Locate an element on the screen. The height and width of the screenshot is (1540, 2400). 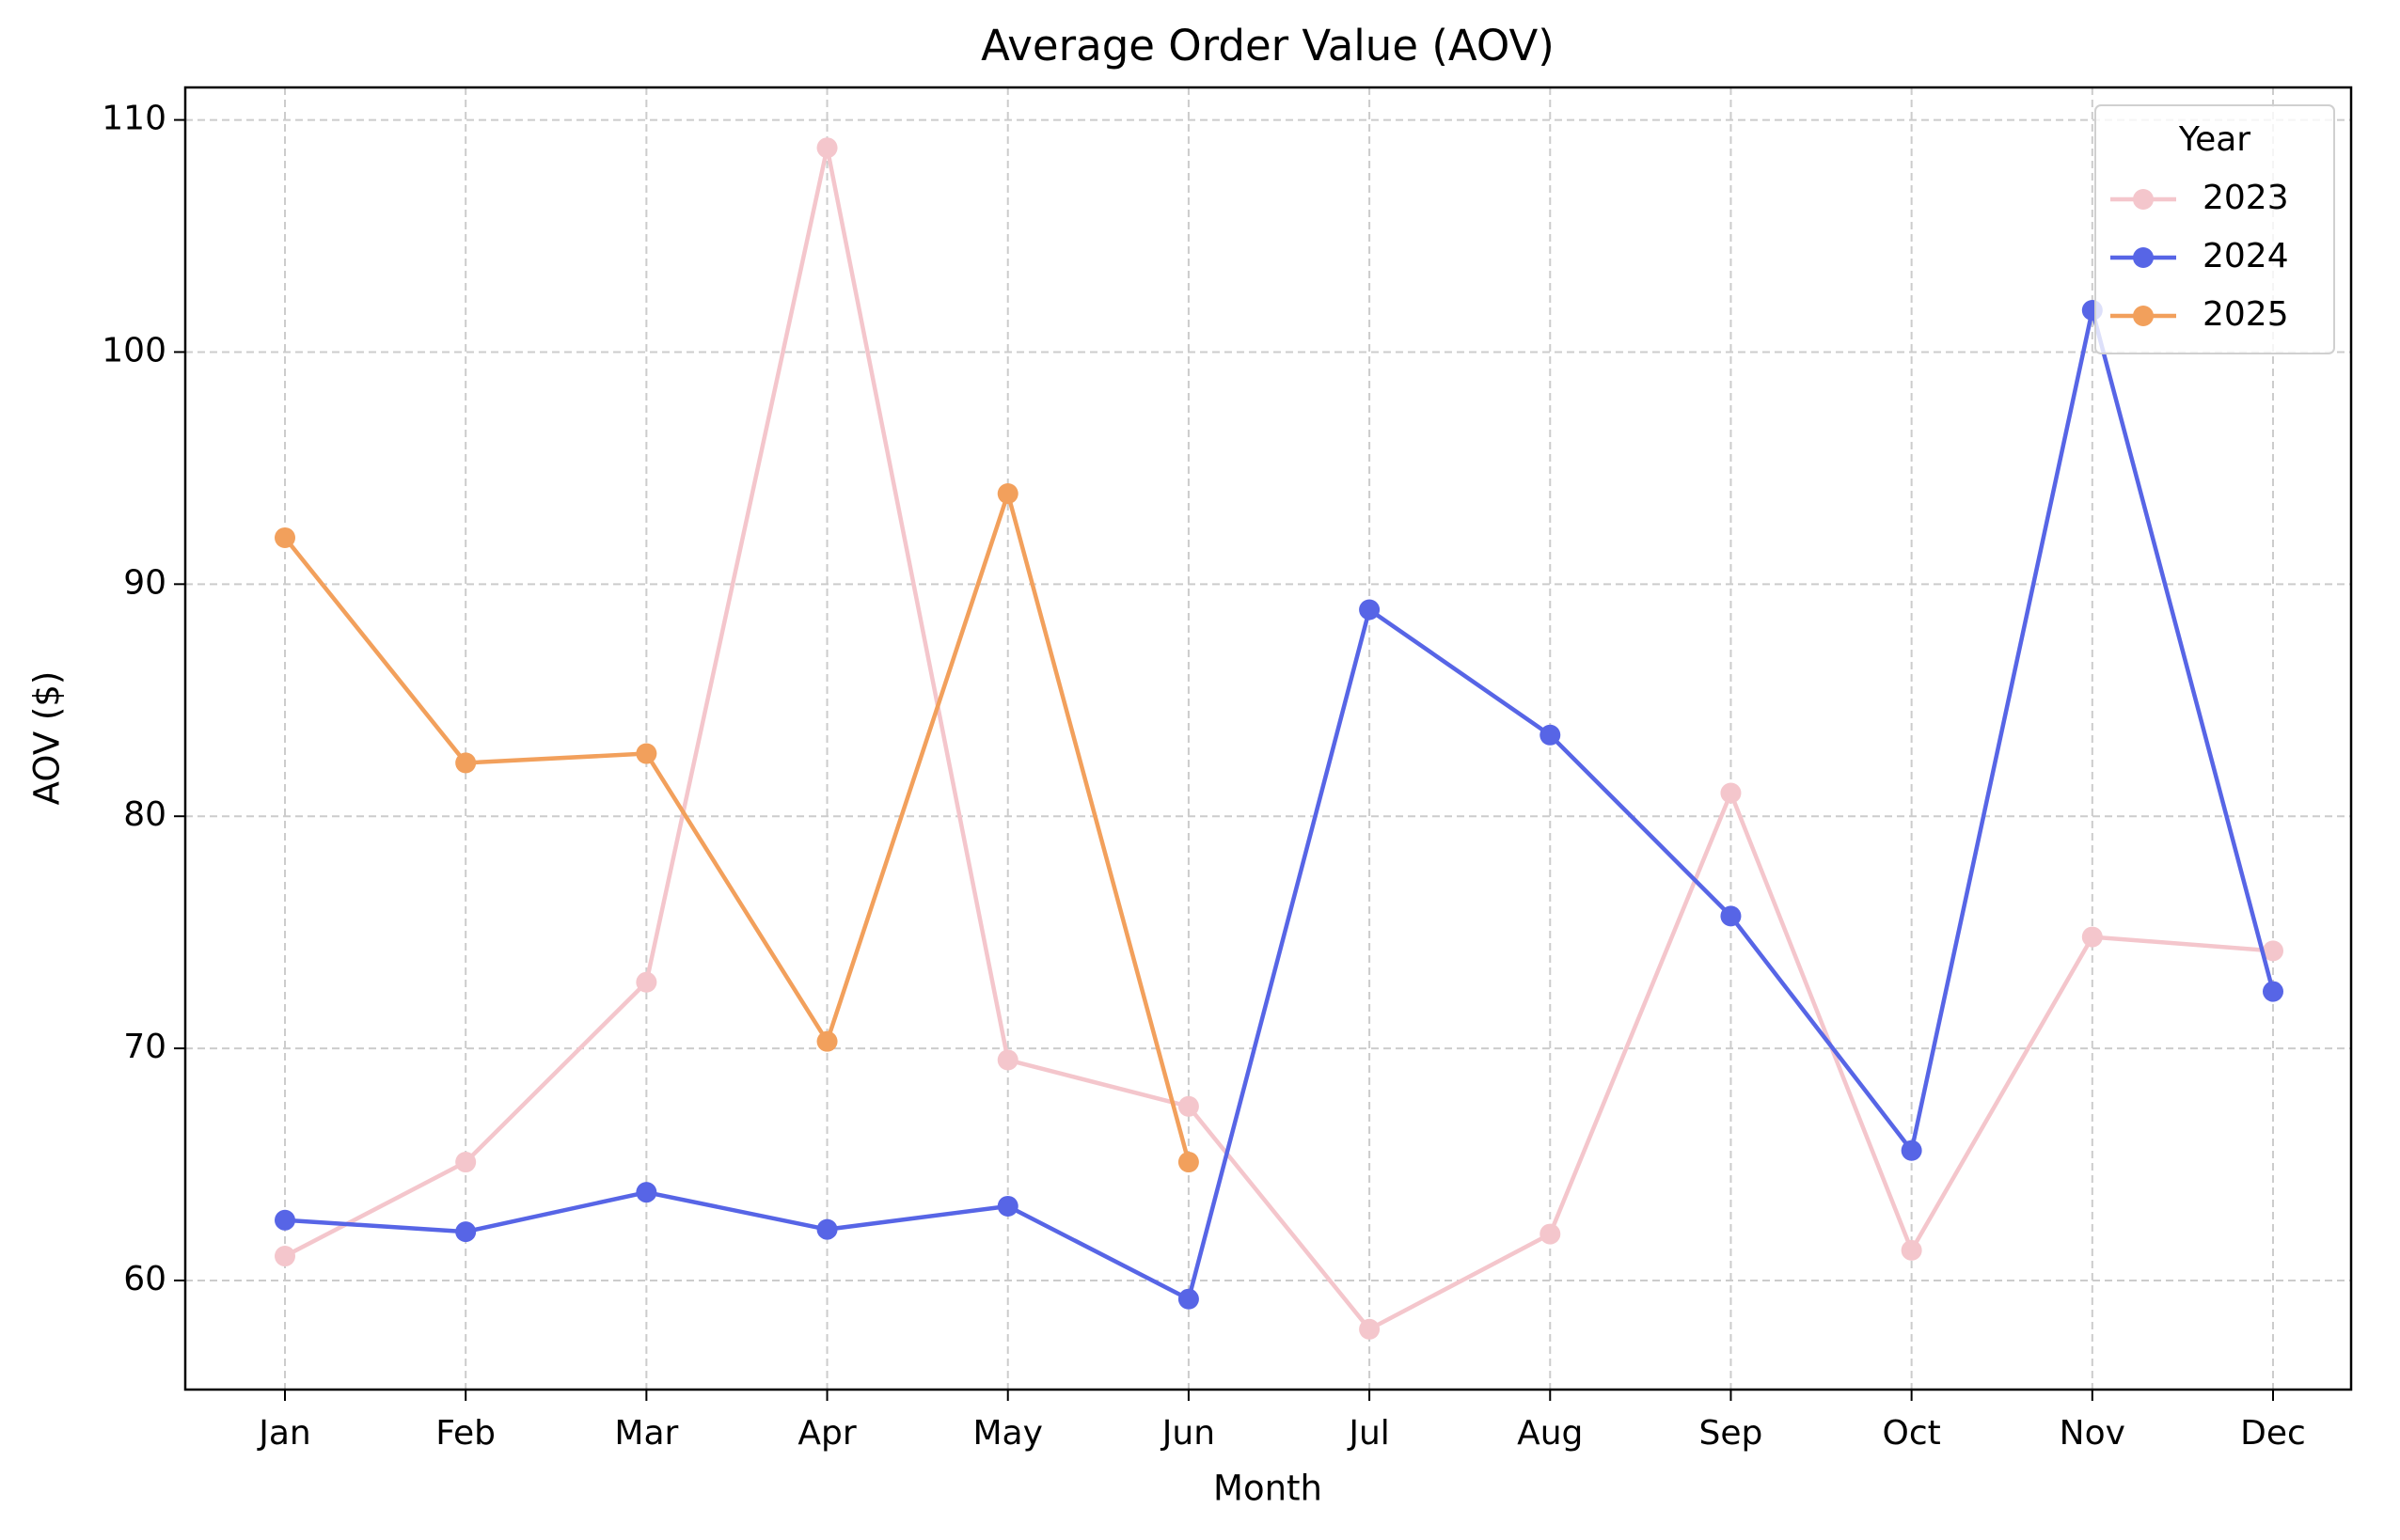
x-tick-label: Apr is located at coordinates (826, 1433).